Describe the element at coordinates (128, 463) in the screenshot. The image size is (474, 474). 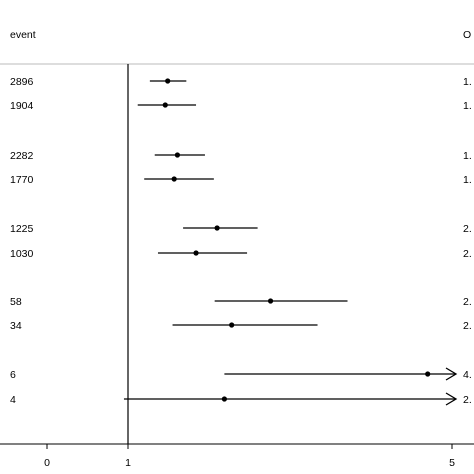
I see `x-tick-label: 1` at that location.